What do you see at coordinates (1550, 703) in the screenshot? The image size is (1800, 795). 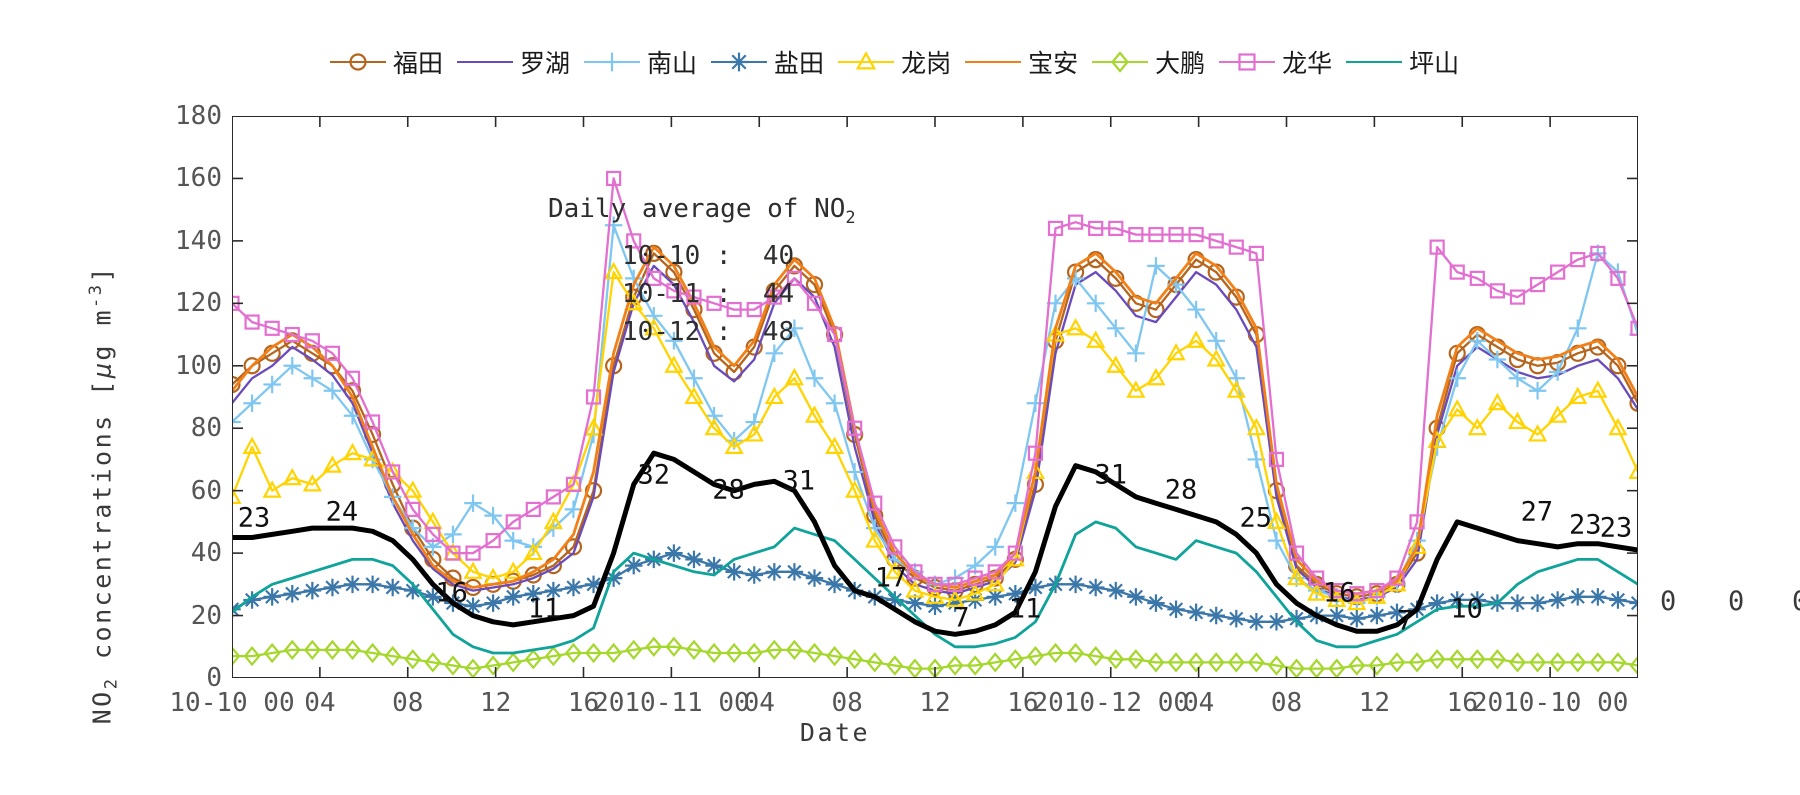 I see `x-tick-label: 2010-10 00` at bounding box center [1550, 703].